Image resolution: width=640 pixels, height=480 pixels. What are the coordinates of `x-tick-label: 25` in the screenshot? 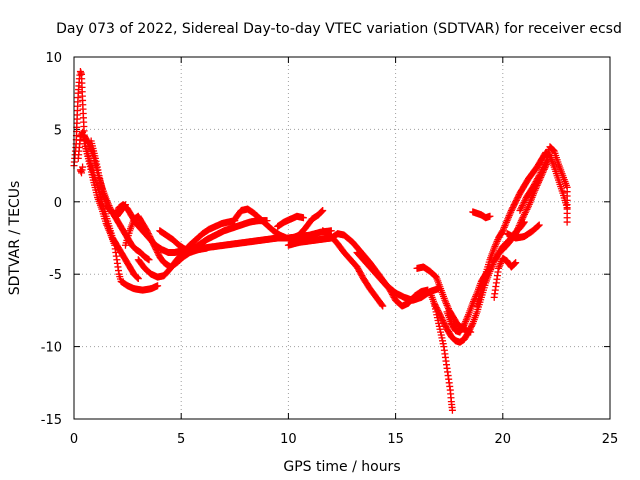 It's located at (610, 439).